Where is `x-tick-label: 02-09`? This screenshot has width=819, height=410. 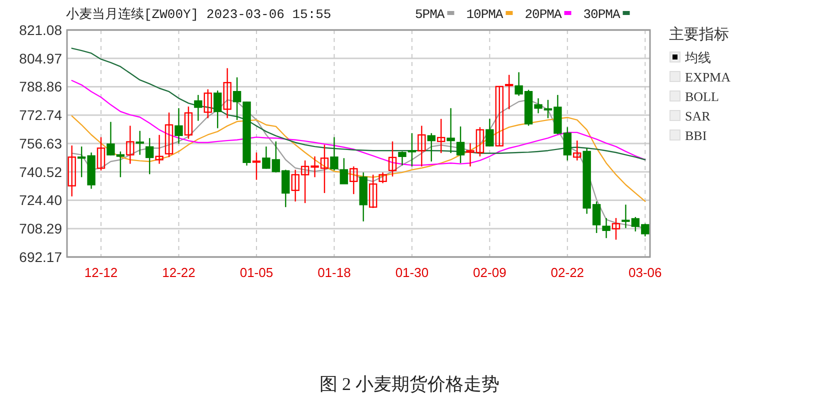 x-tick-label: 02-09 is located at coordinates (489, 272).